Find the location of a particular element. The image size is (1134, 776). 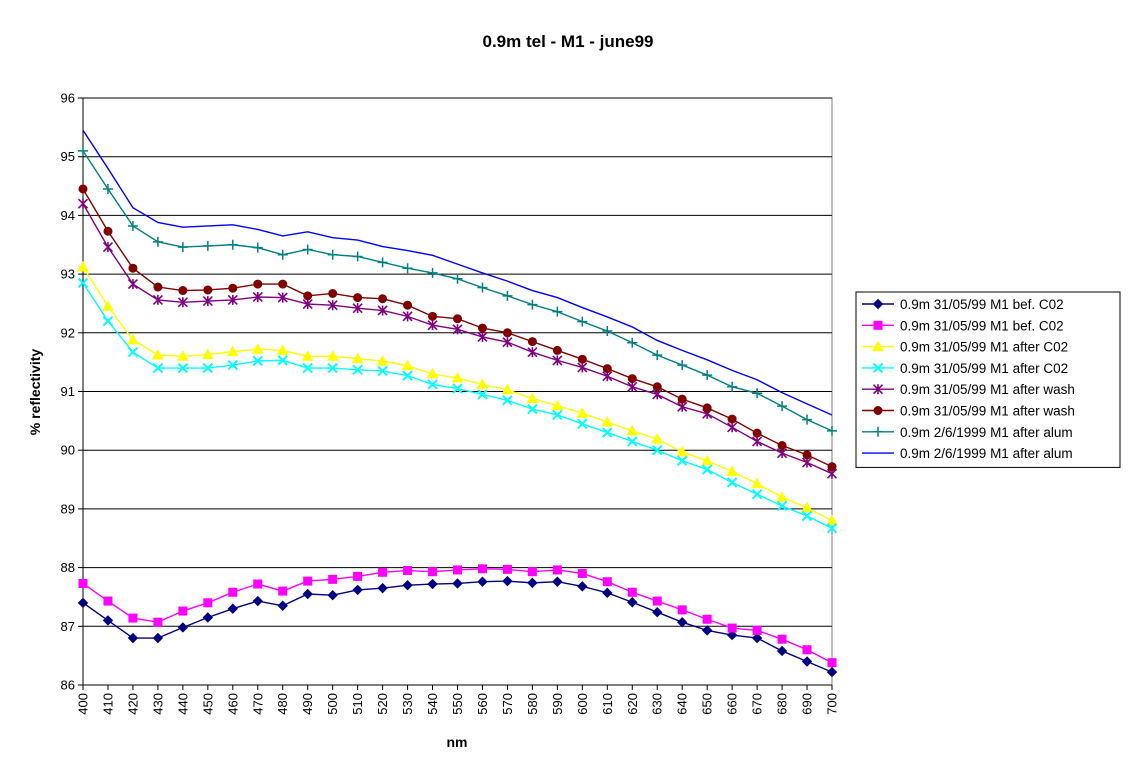

y-axis-label: % reflectivity is located at coordinates (35, 392).